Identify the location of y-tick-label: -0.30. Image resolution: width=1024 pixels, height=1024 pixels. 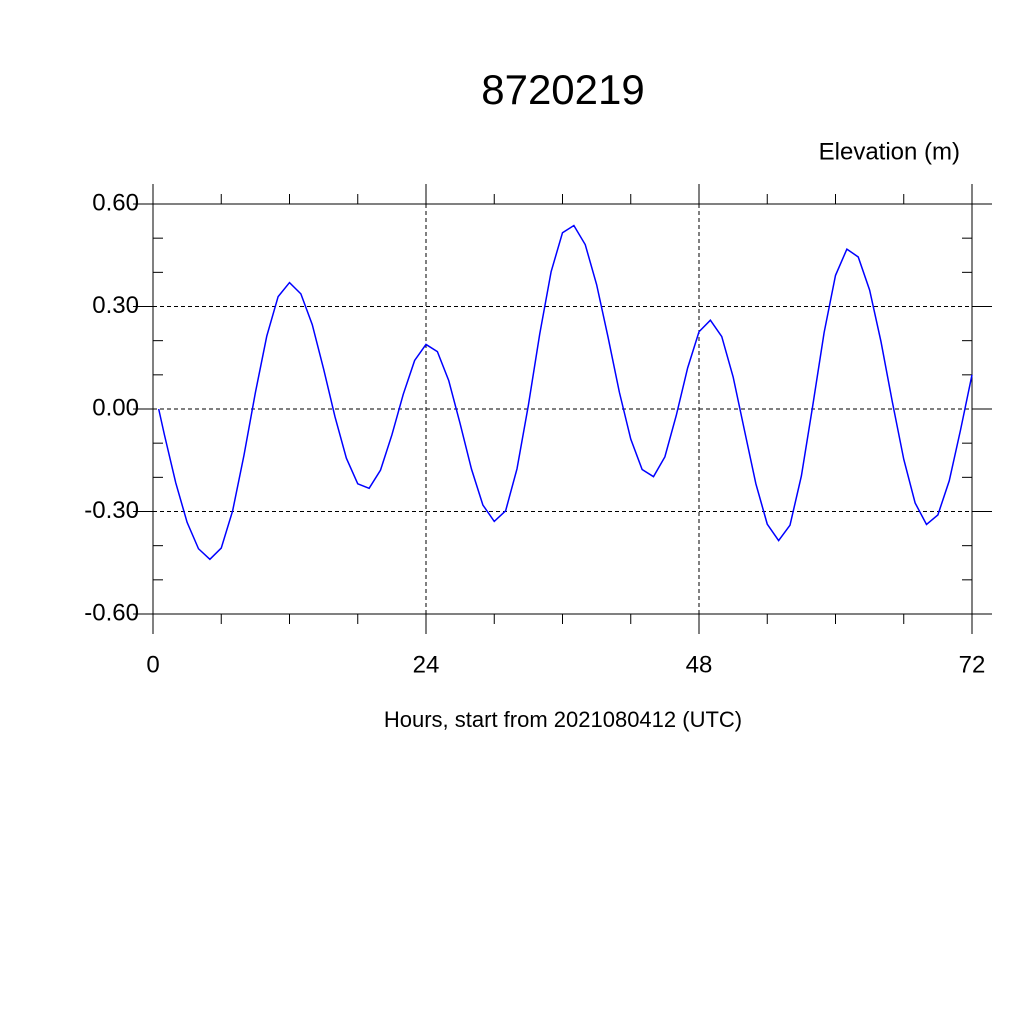
(111, 510).